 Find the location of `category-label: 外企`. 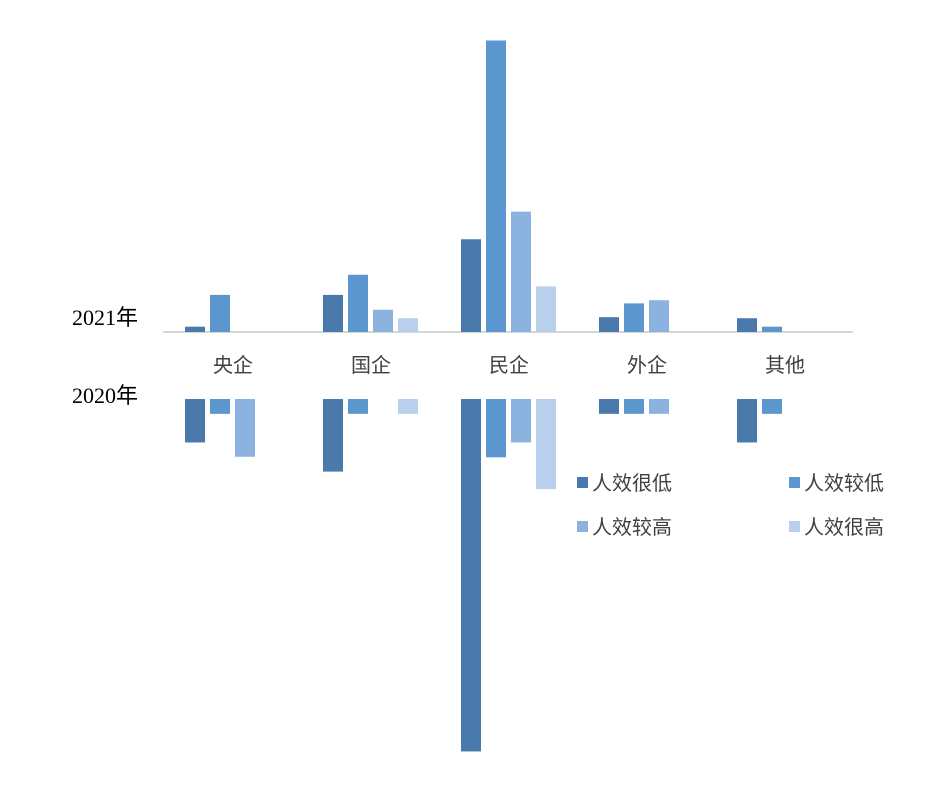

category-label: 外企 is located at coordinates (647, 365).